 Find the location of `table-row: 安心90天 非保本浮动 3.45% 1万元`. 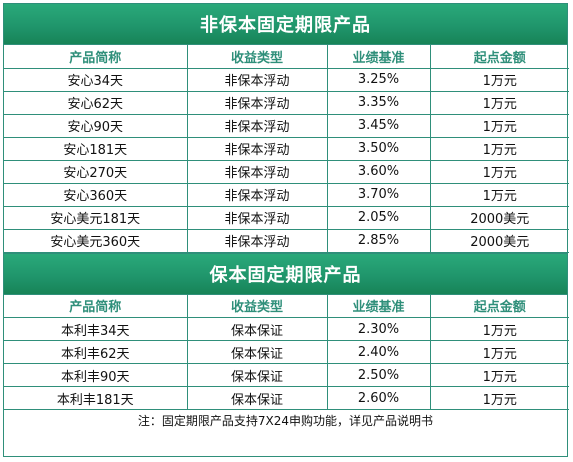

table-row: 安心90天 非保本浮动 3.45% 1万元 is located at coordinates (286, 125).